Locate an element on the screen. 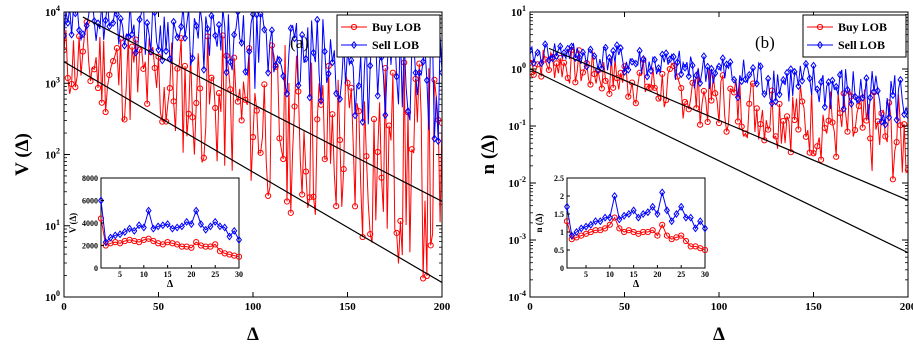  inset-x-axis-label: Δ is located at coordinates (170, 284).